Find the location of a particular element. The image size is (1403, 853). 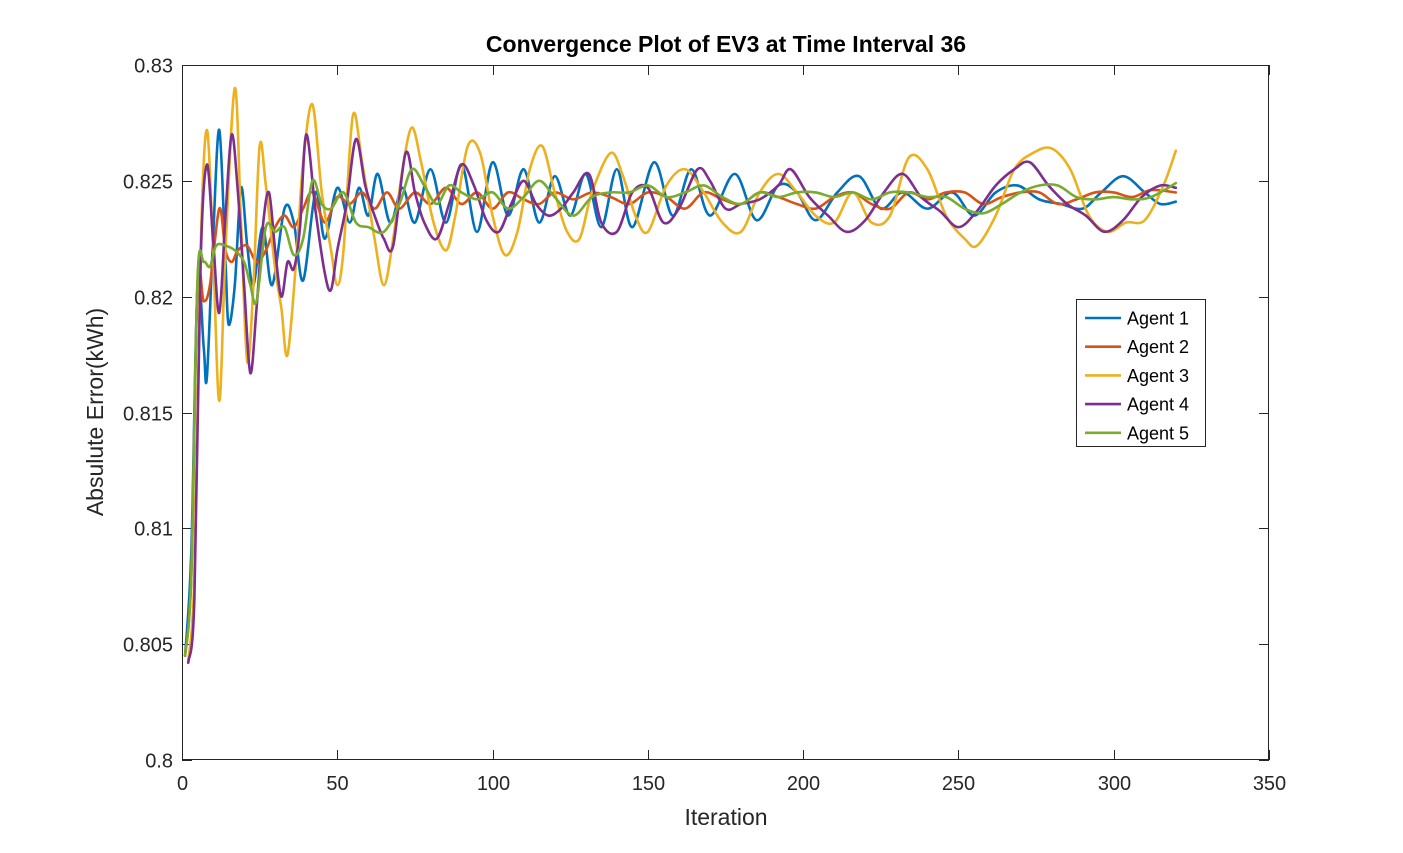

y-tick-label: 0.815 is located at coordinates (148, 415).